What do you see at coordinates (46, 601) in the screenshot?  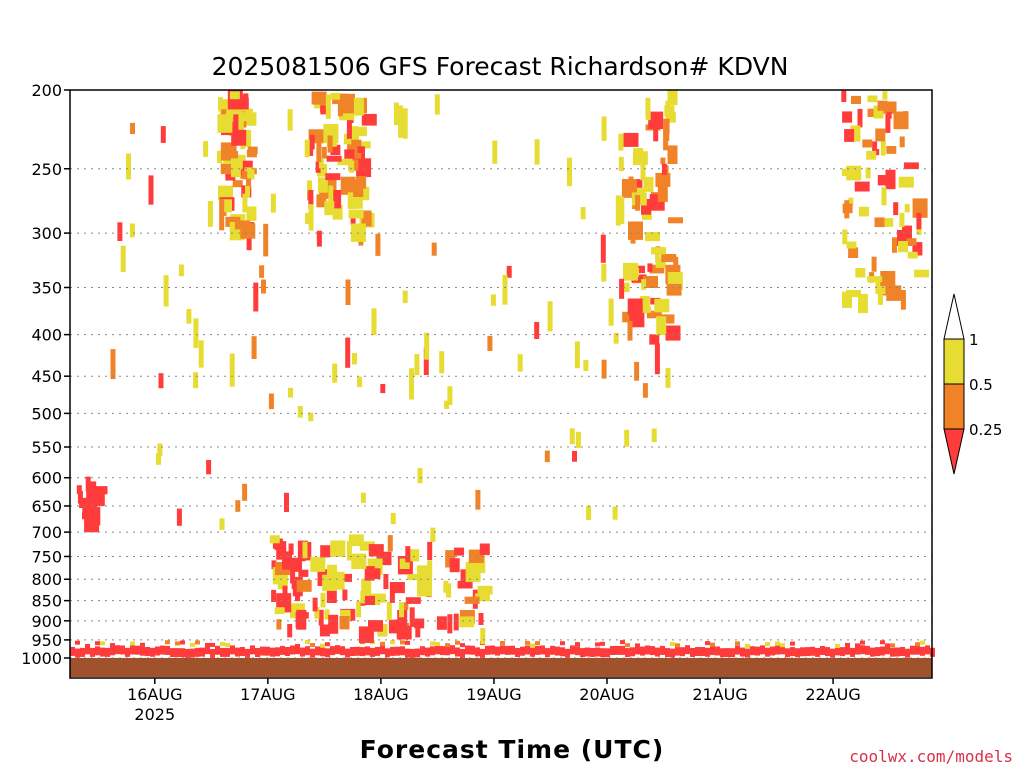 I see `y-tick-label: 850` at bounding box center [46, 601].